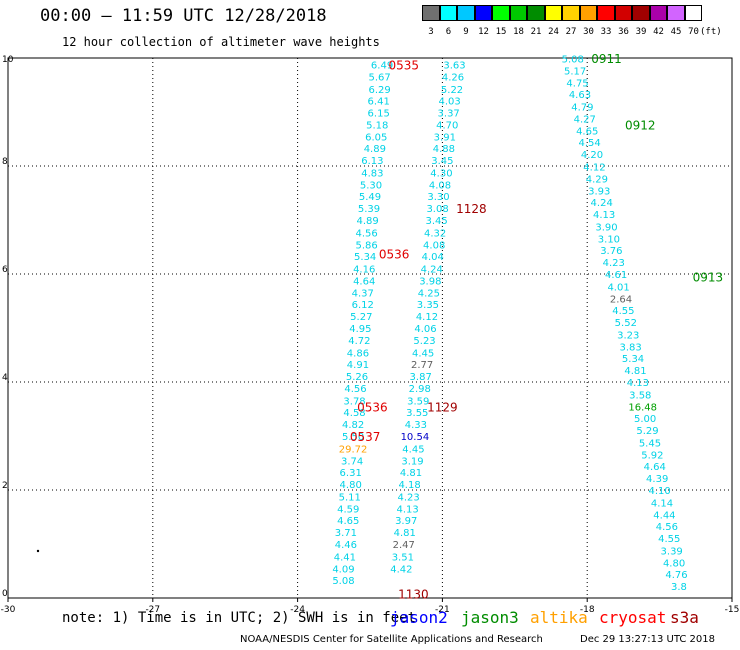 The height and width of the screenshot is (650, 740). Describe the element at coordinates (5, 162) in the screenshot. I see `y-tick-label: 8` at that location.